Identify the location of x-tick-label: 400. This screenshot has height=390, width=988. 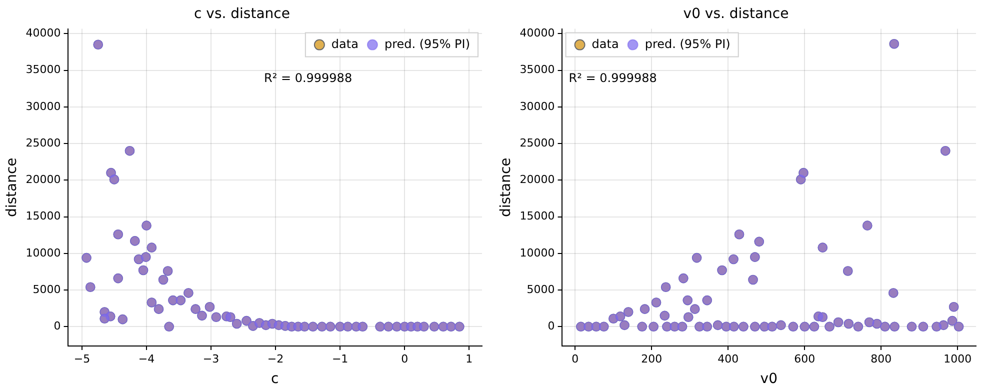
(728, 359).